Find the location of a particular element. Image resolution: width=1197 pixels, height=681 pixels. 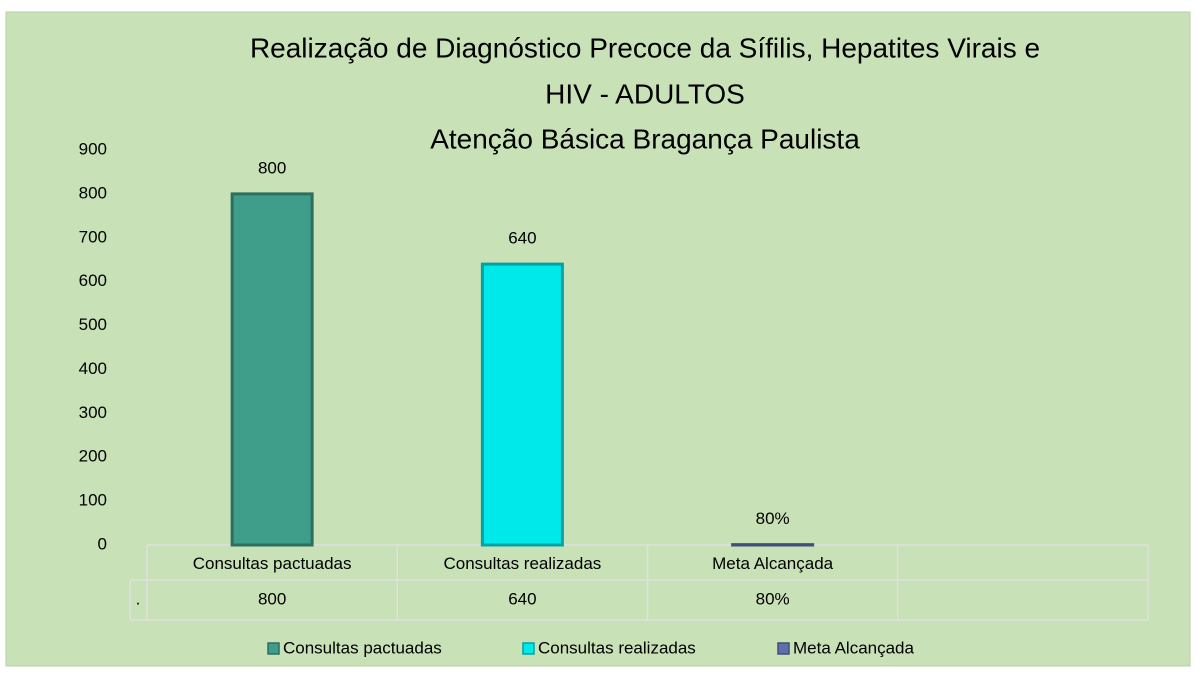

y-tick-label: 500 is located at coordinates (93, 324).